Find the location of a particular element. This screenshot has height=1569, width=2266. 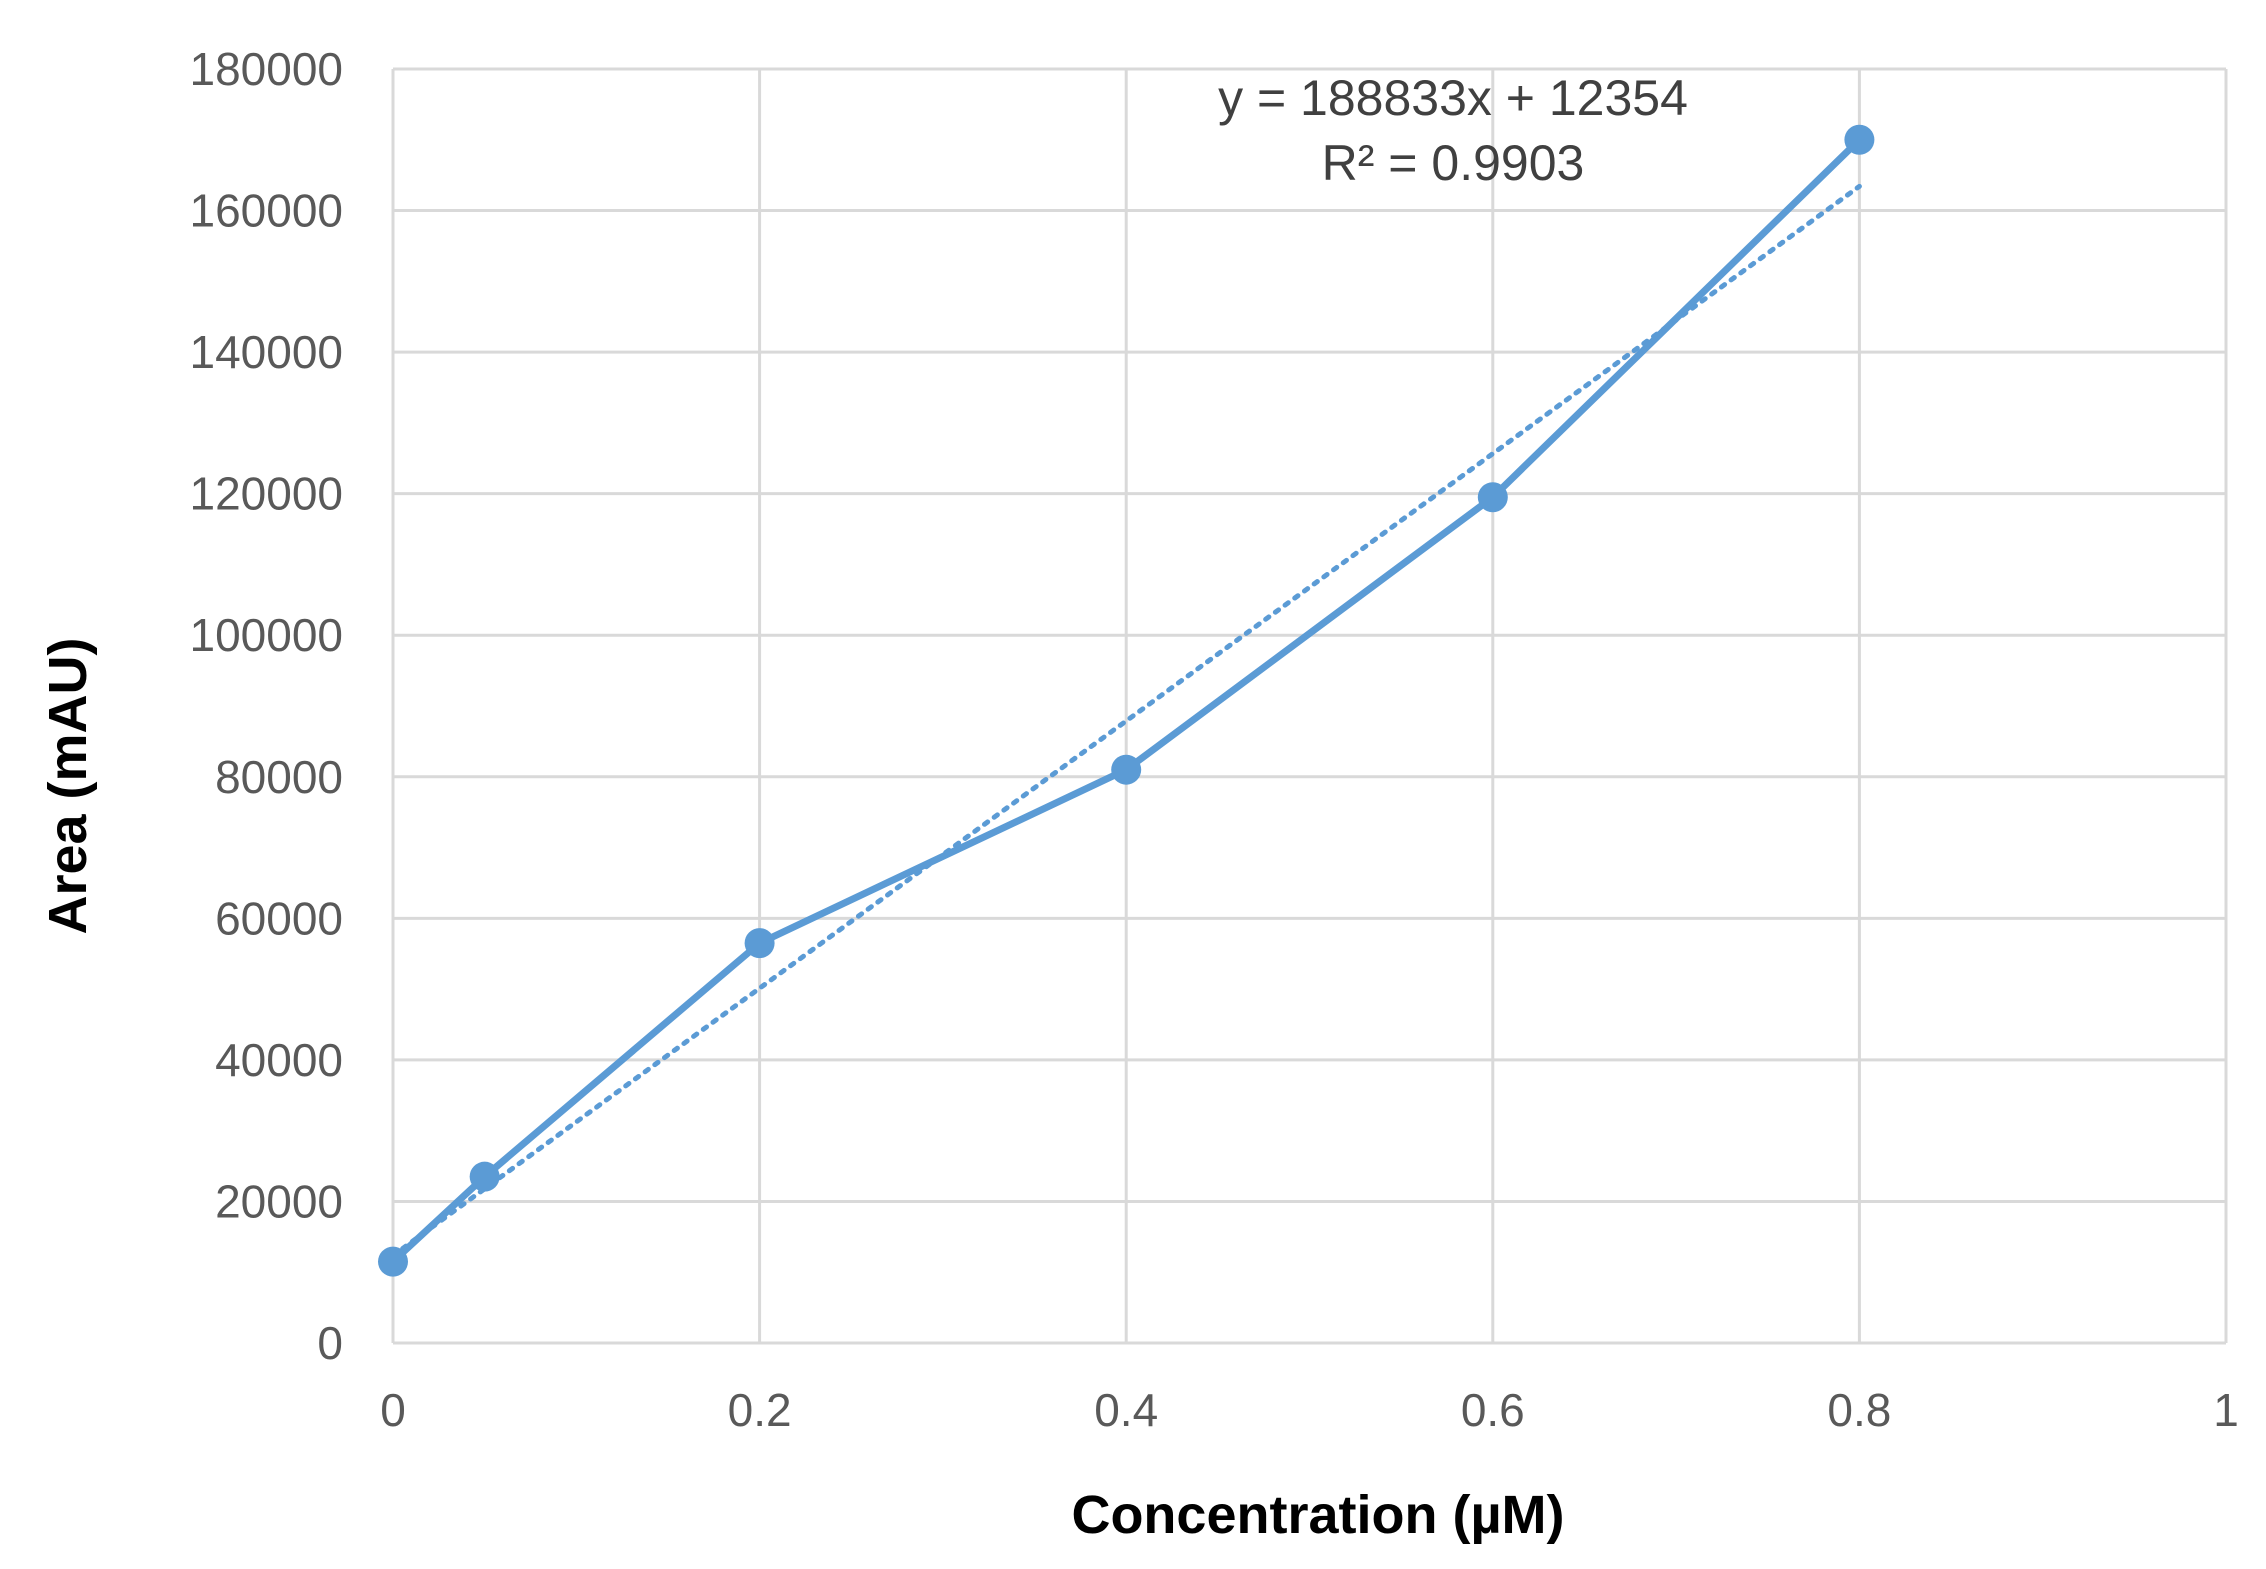

x-tick-label: 0.4 is located at coordinates (1126, 1410).